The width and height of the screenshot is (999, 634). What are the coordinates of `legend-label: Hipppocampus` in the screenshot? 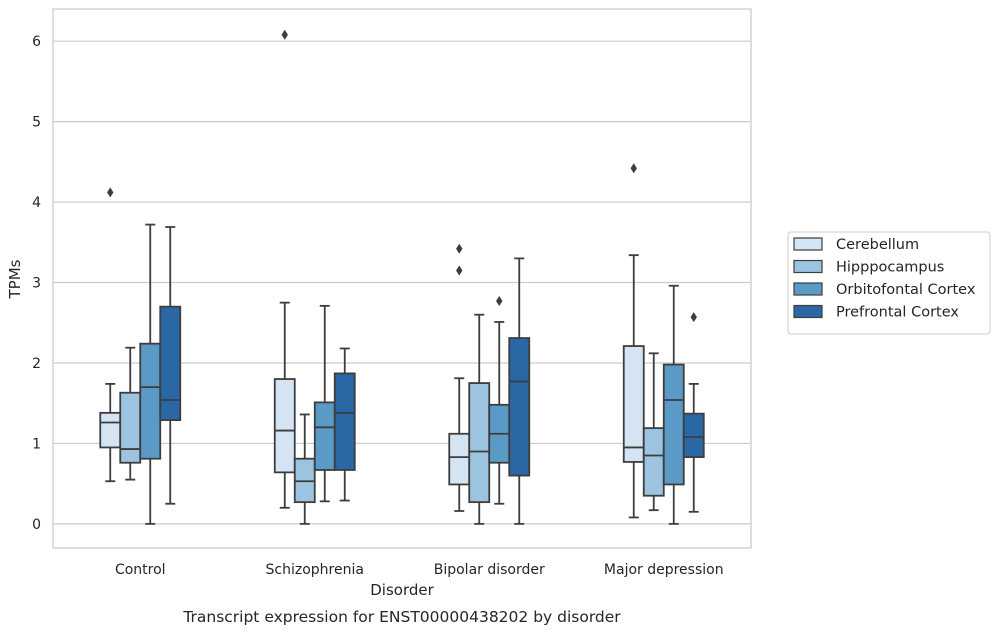 It's located at (890, 268).